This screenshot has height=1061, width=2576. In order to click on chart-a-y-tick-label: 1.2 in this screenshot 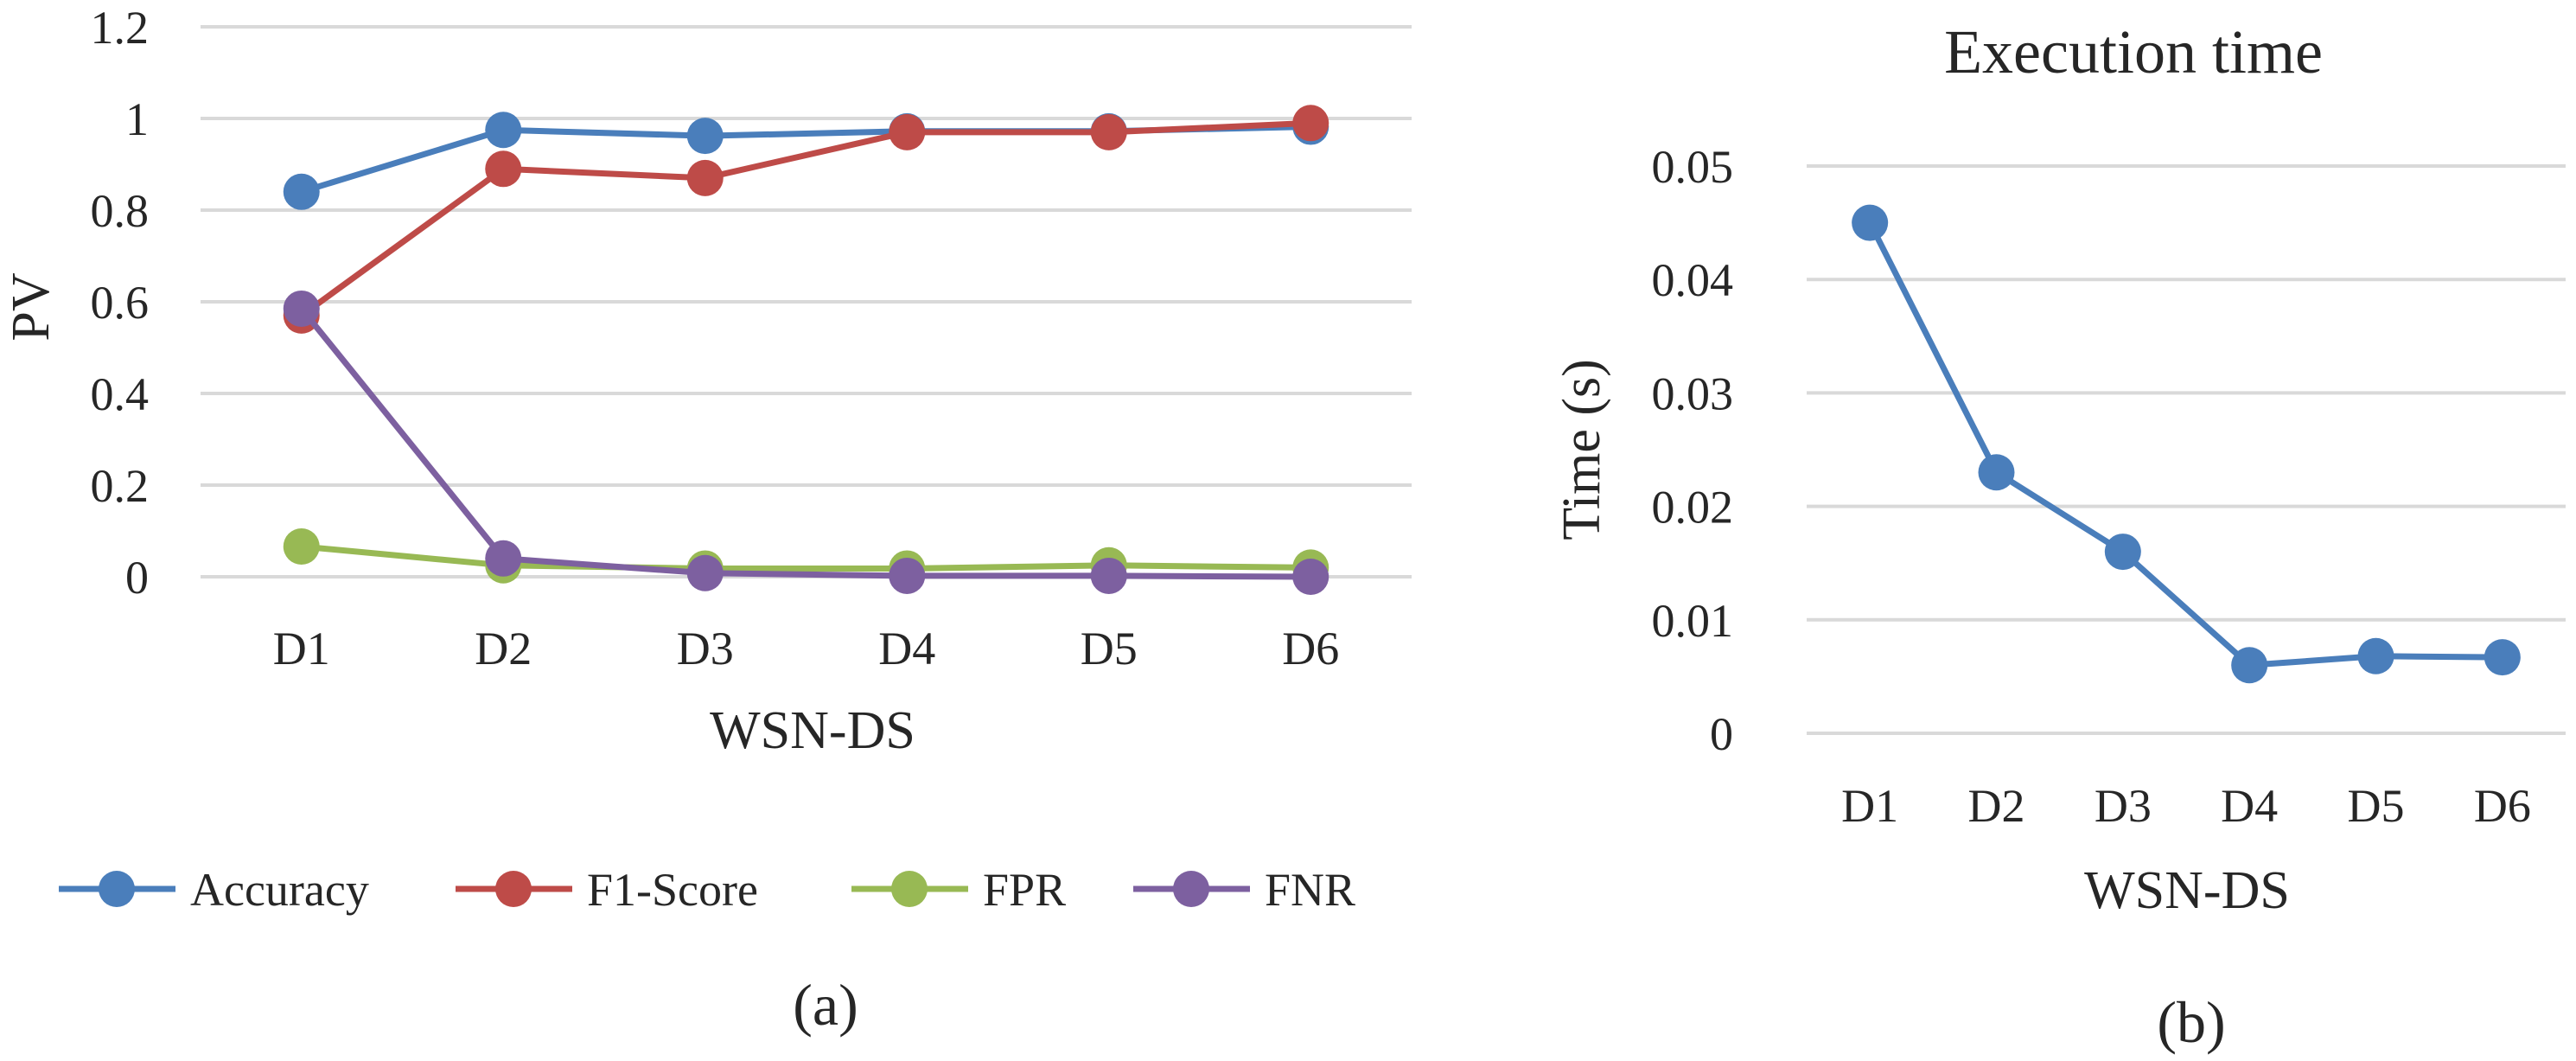, I will do `click(120, 28)`.